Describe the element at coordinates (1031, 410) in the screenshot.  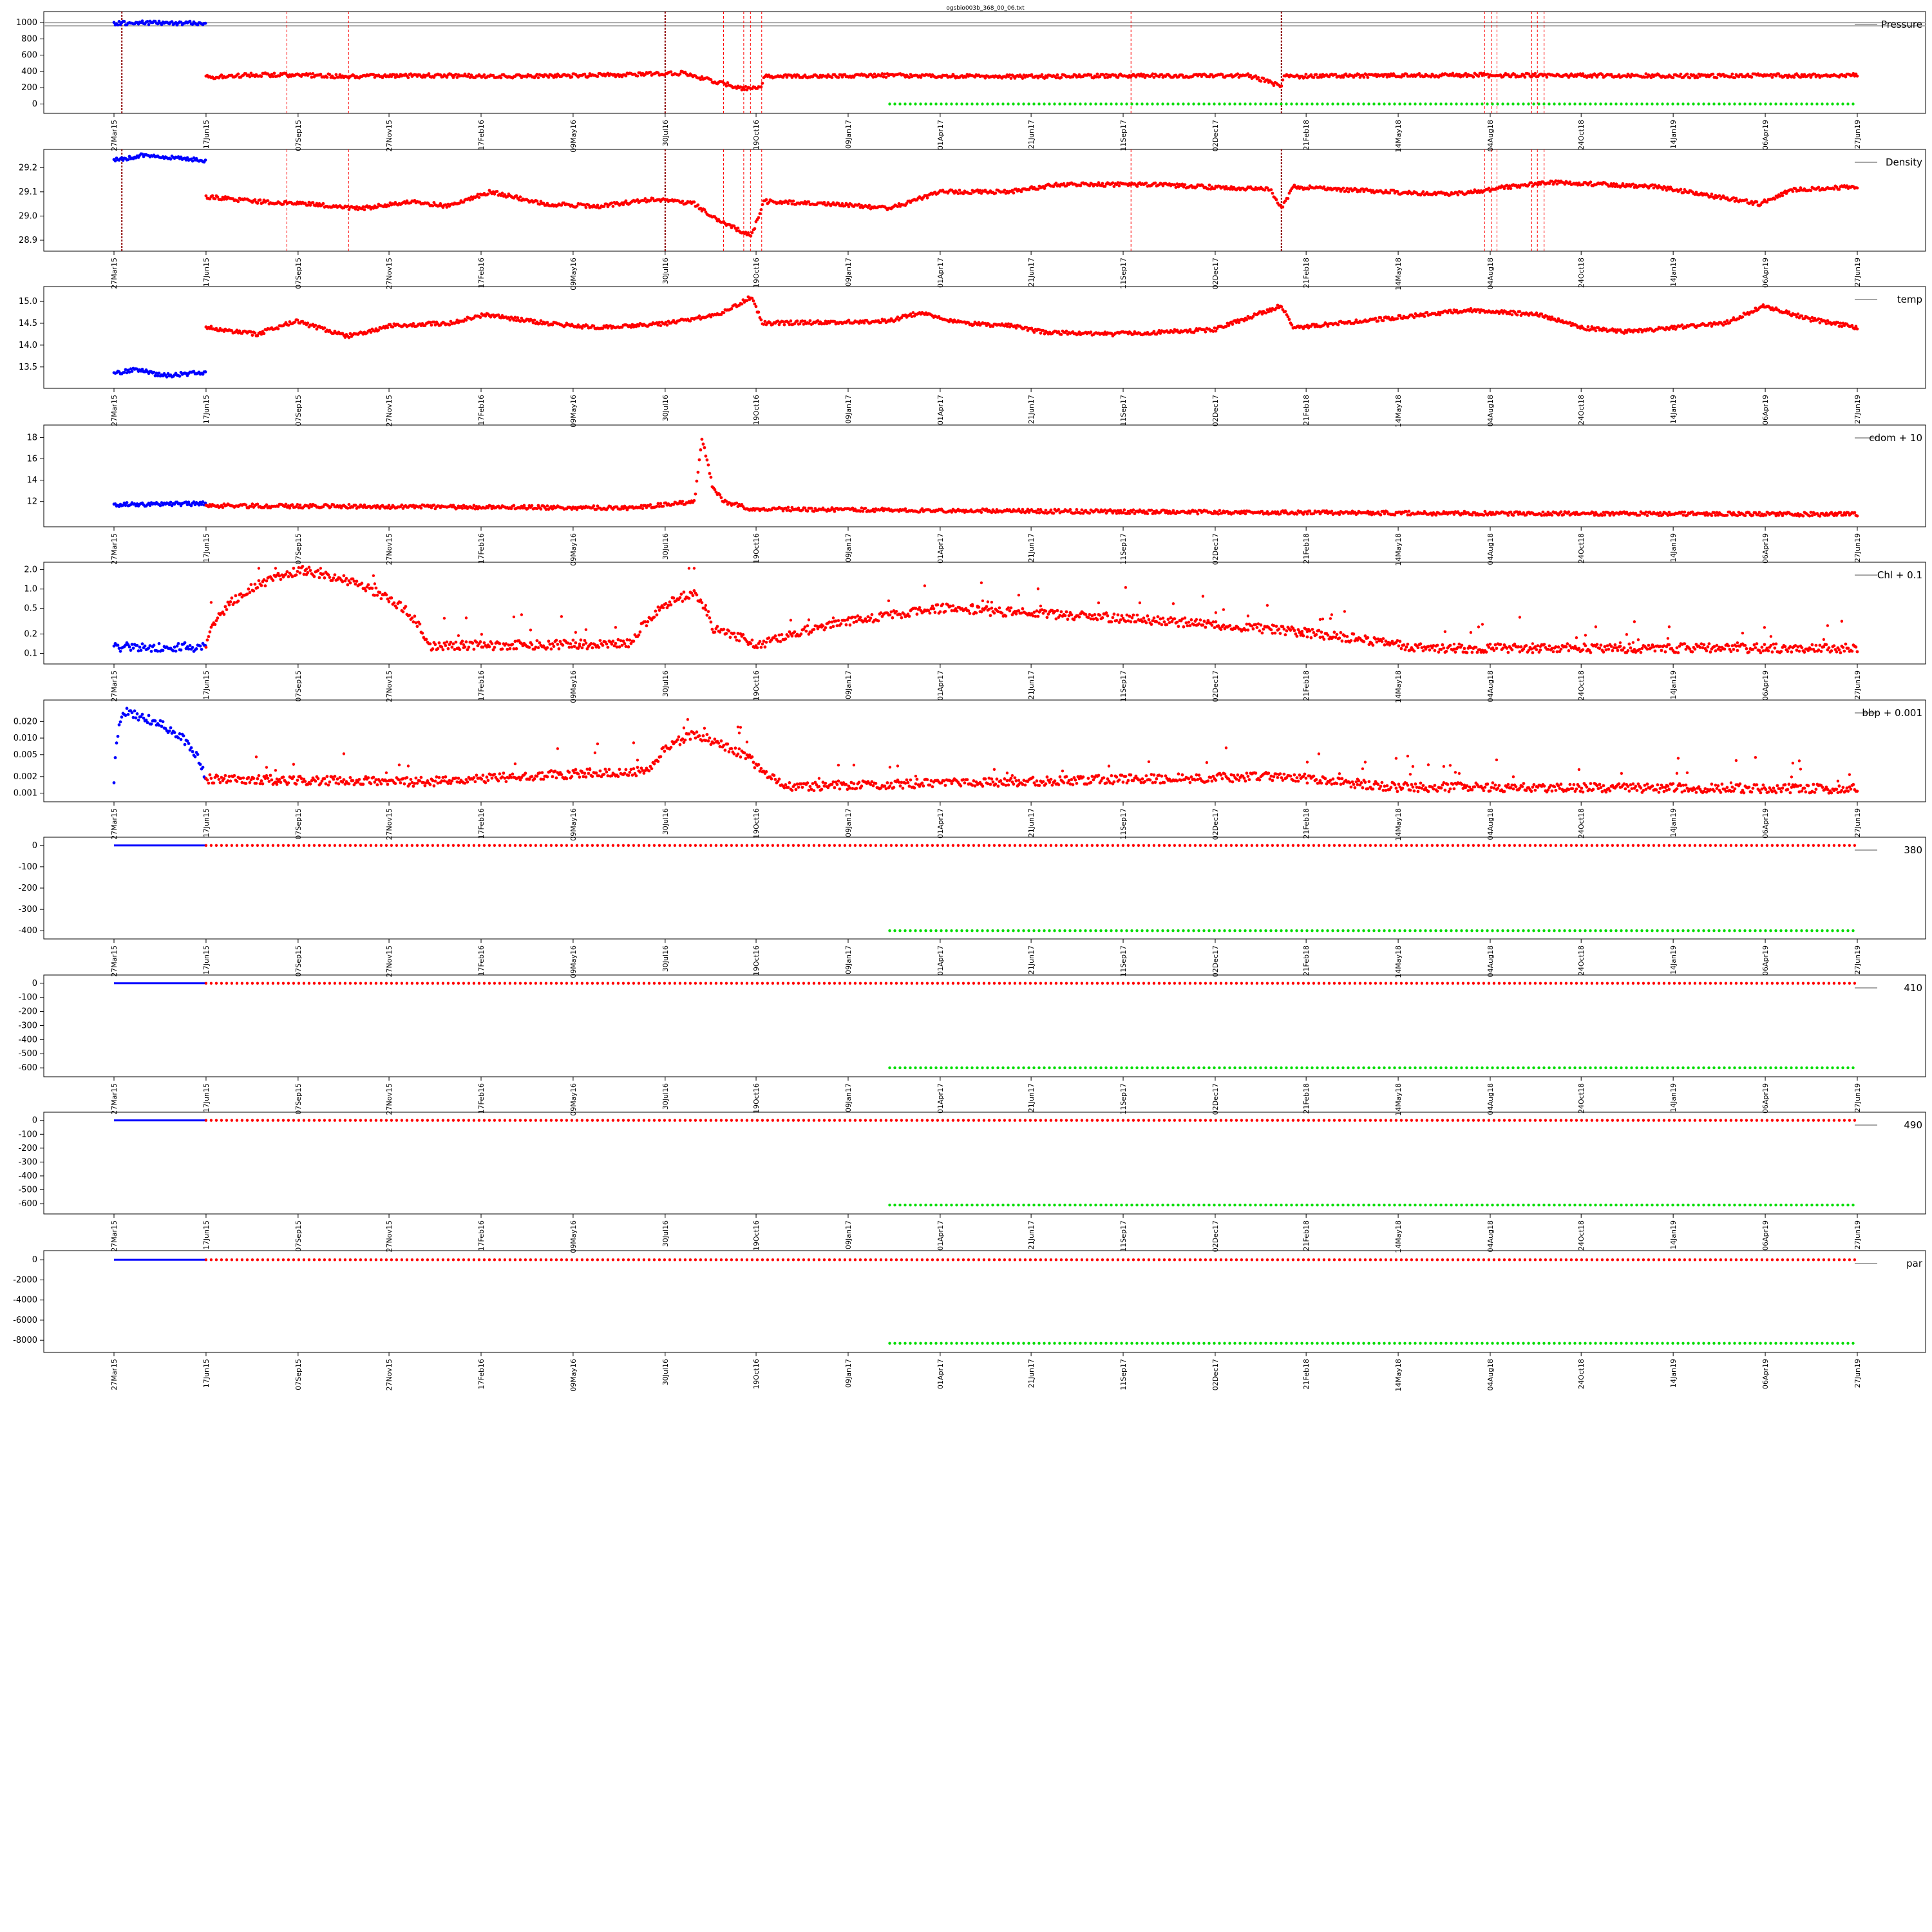
I see `x-tick-label: 21Jun17` at that location.